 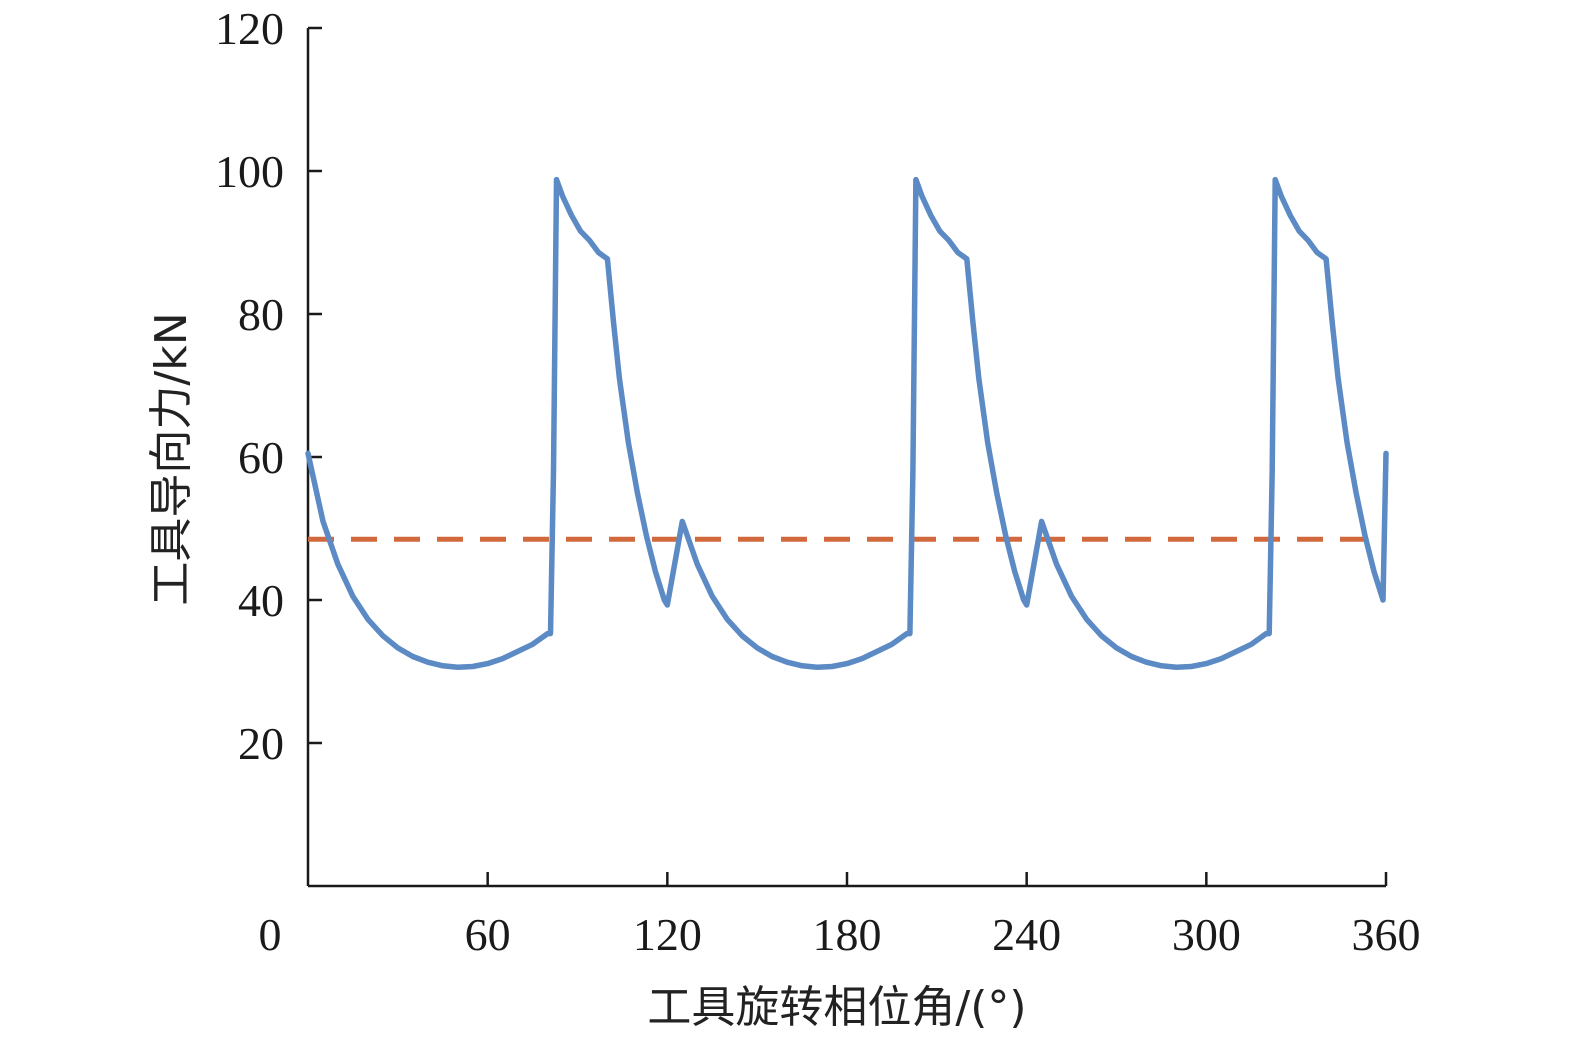 I want to click on y-tick-label: 100, so click(x=249, y=171).